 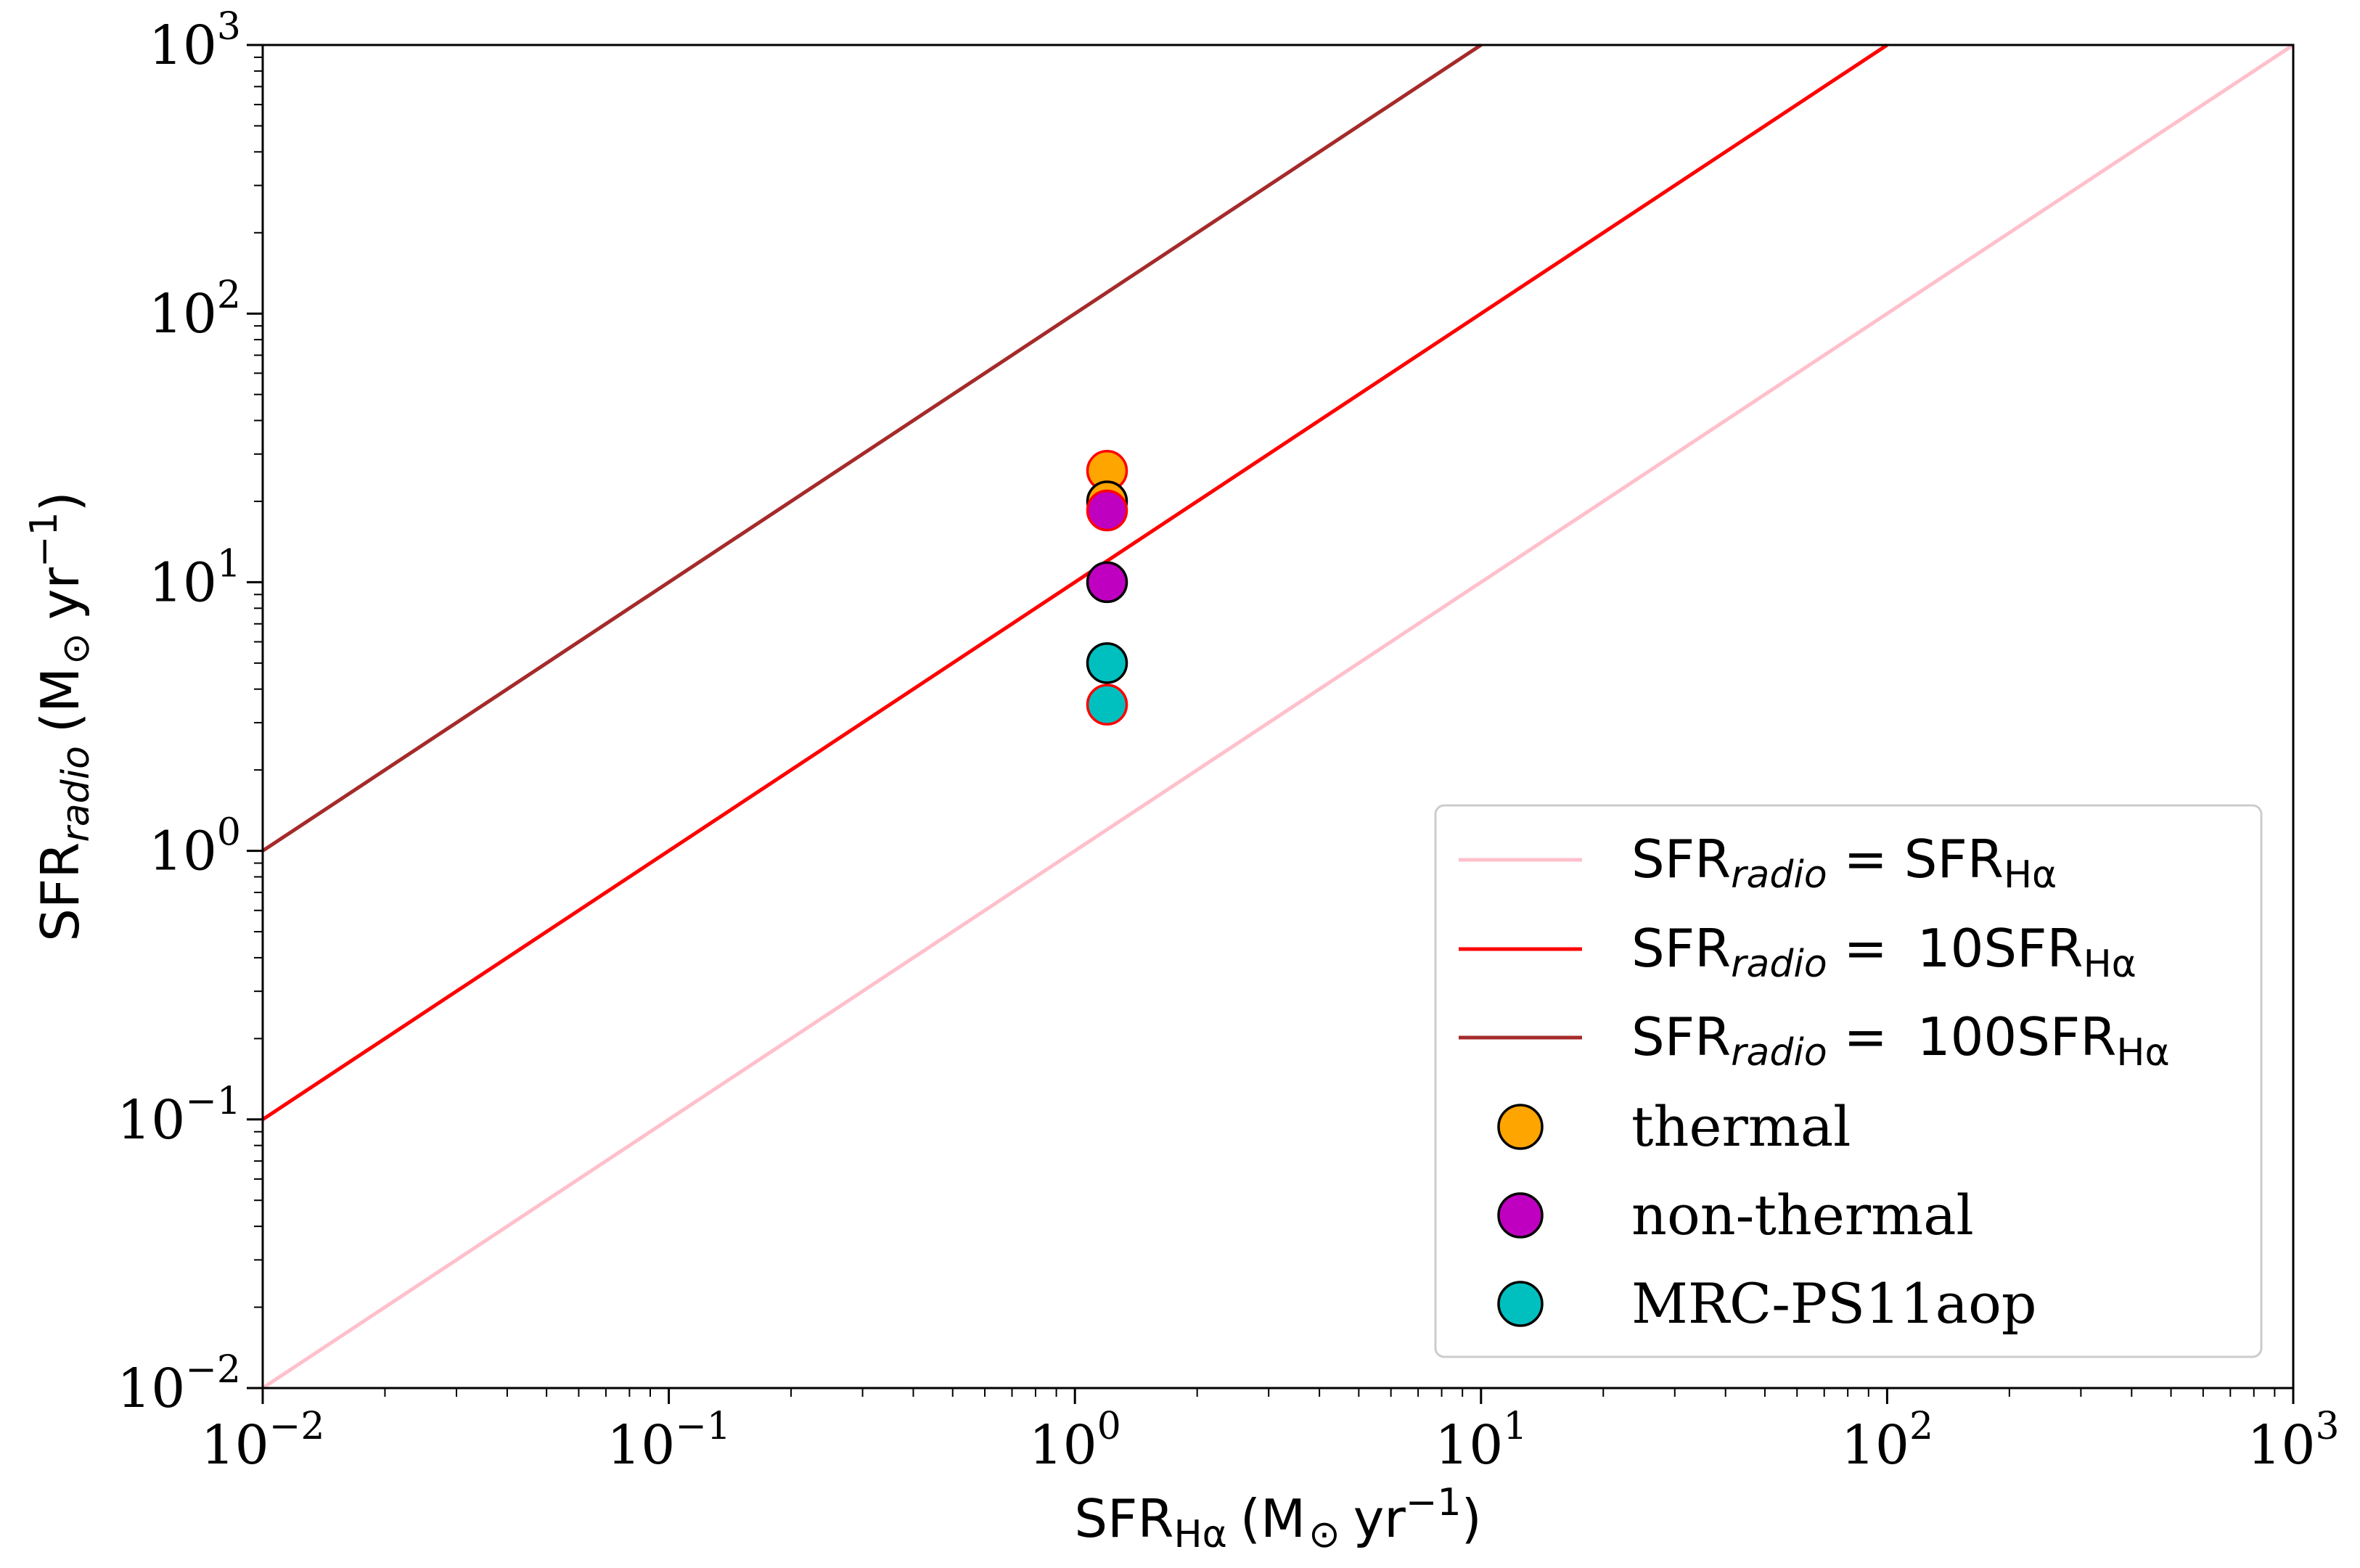 I want to click on legend-label: SFRradio = 100SFRHα, so click(x=1900, y=1040).